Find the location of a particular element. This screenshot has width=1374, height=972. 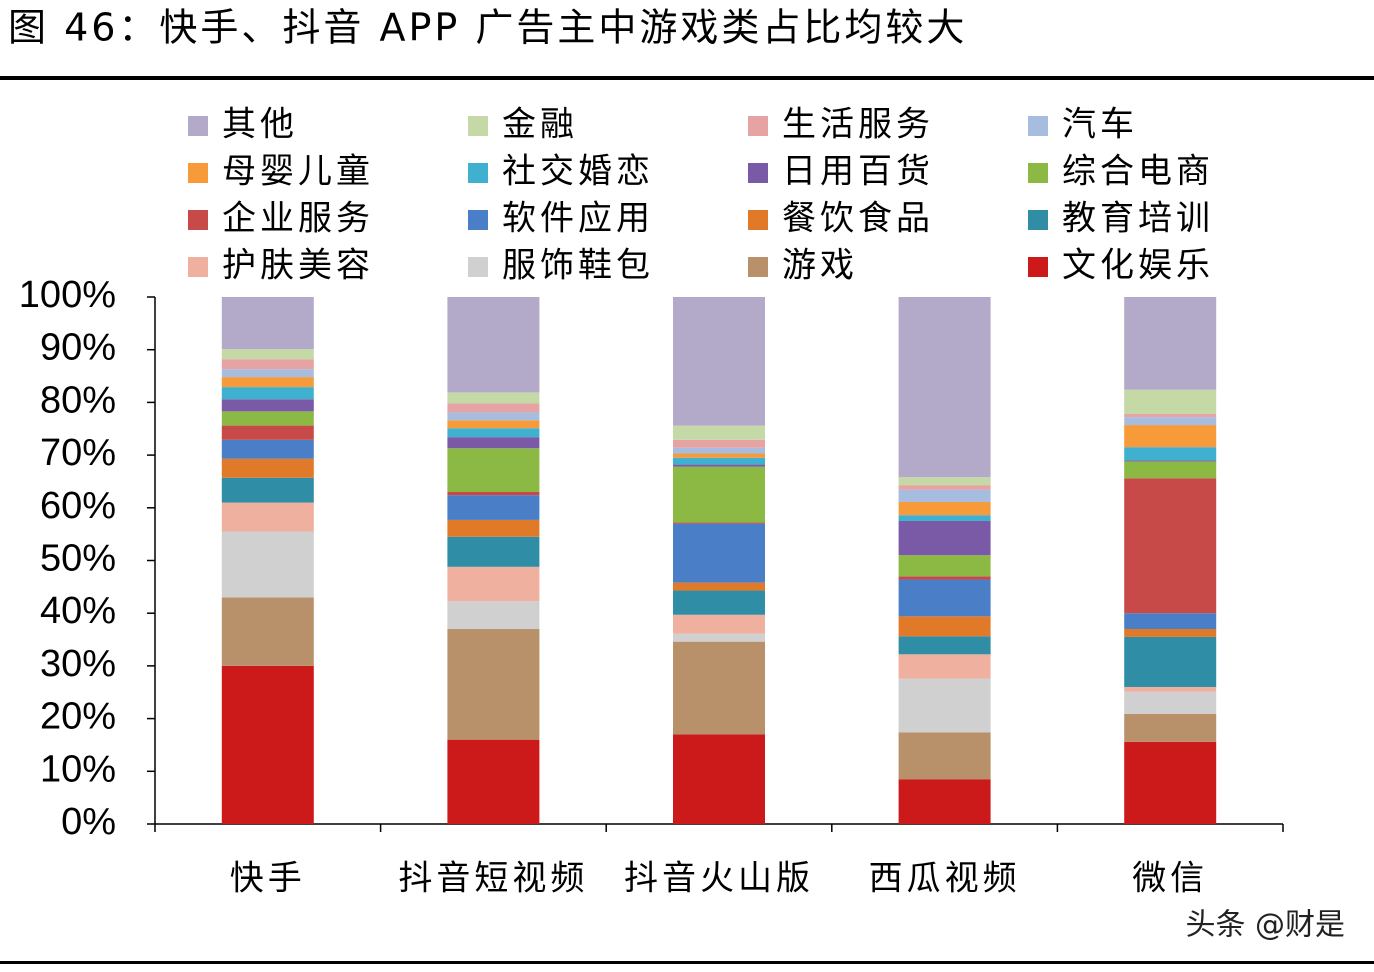

y-tick-label: 70% is located at coordinates (78, 453).